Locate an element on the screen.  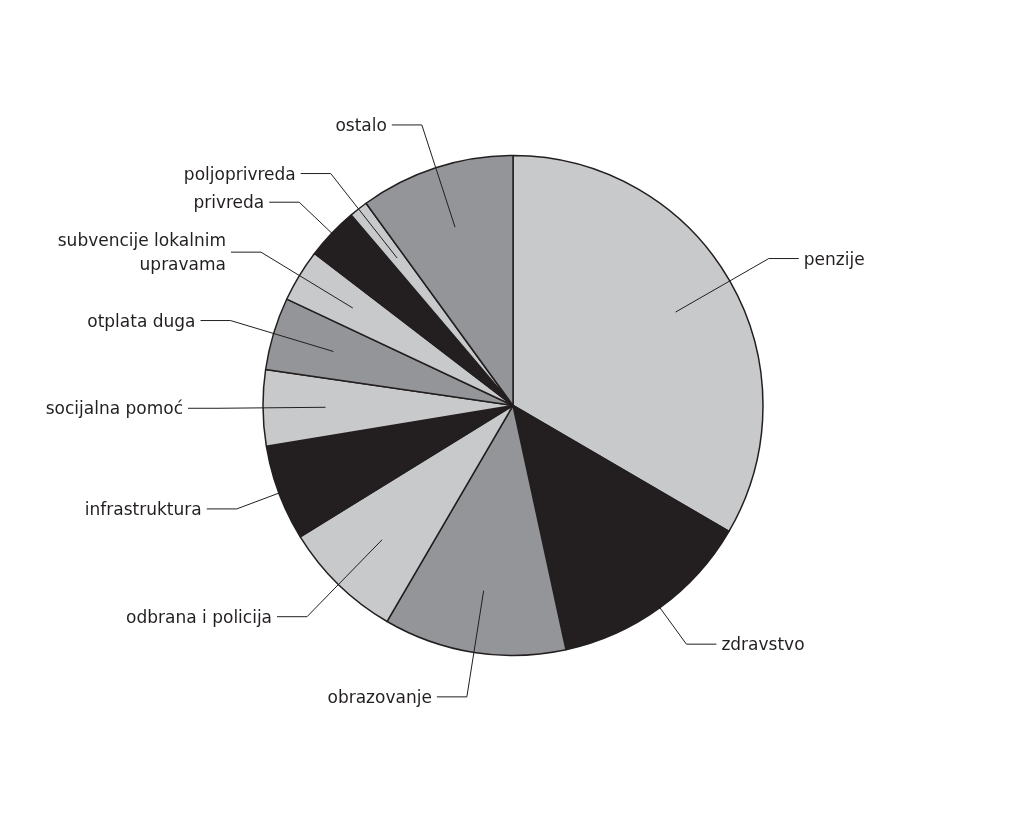
slice-label: penzije is located at coordinates (834, 258).